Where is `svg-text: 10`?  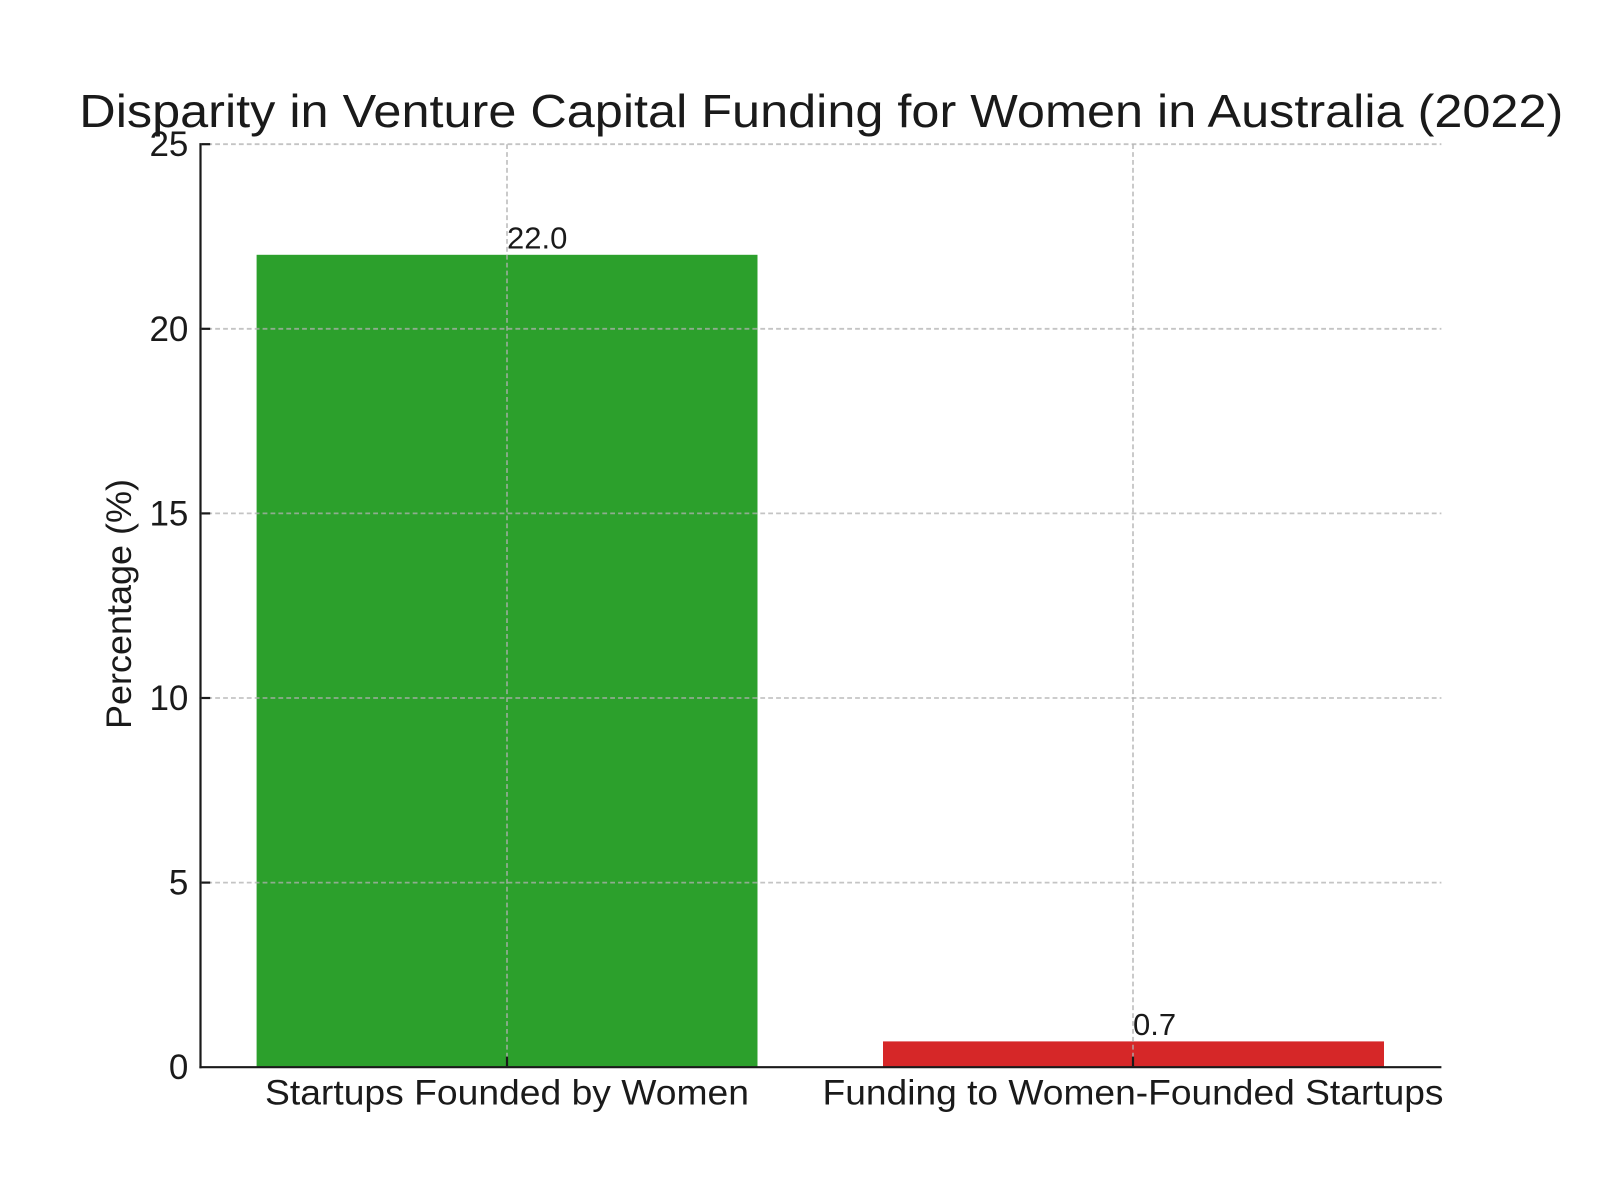
svg-text: 10 is located at coordinates (168, 698).